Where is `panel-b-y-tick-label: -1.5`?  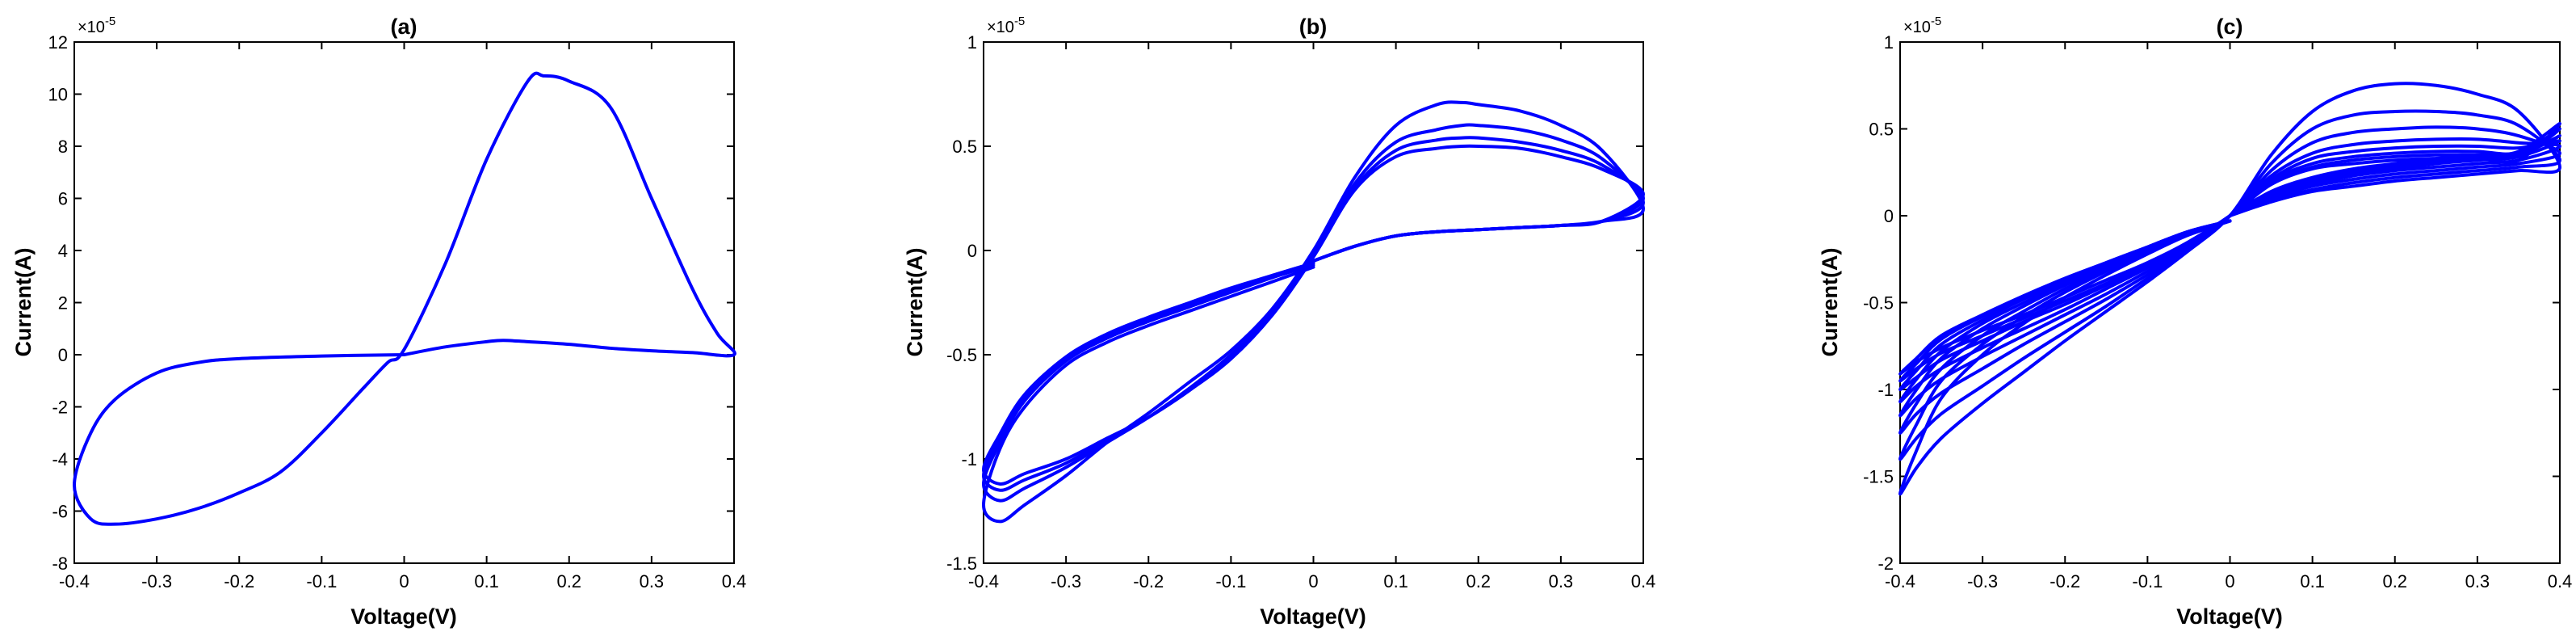 panel-b-y-tick-label: -1.5 is located at coordinates (962, 564).